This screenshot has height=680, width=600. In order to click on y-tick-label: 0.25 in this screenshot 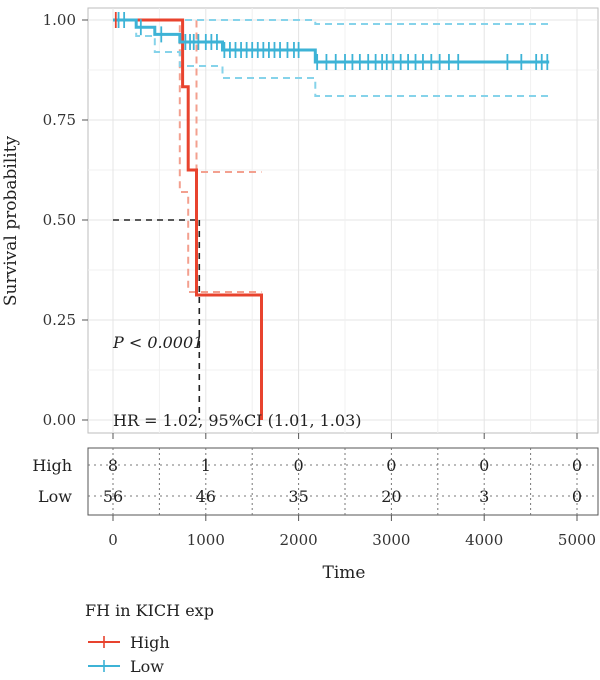, I will do `click(59, 320)`.